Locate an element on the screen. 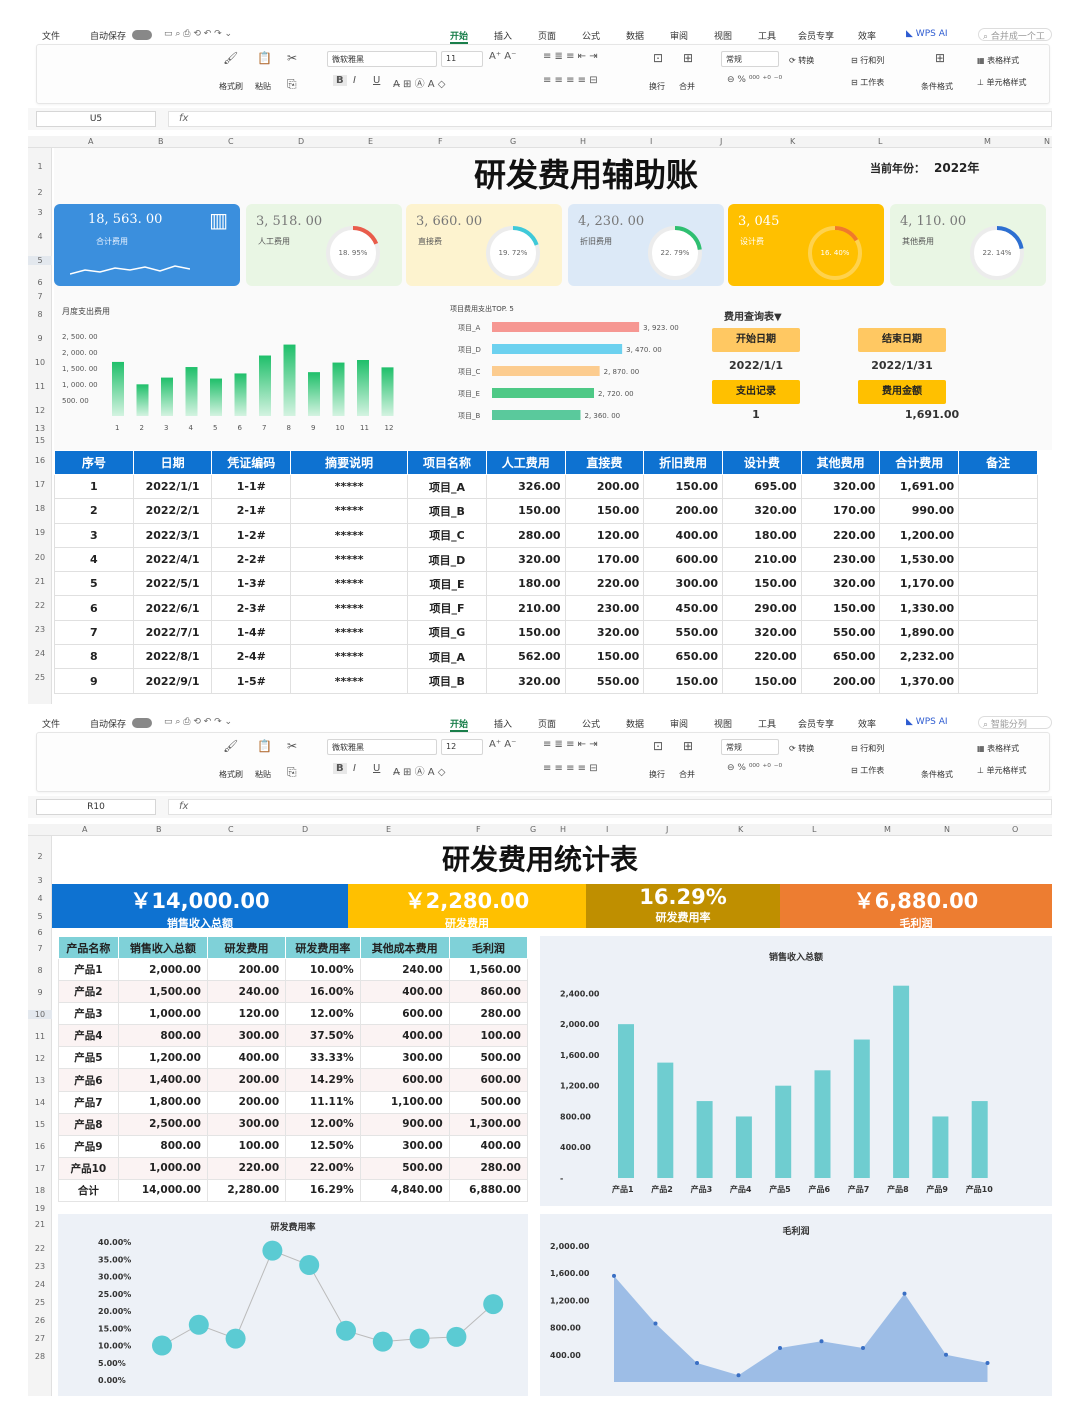 Image resolution: width=1080 pixels, height=1424 pixels. table-cell: 11.11% is located at coordinates (323, 1102).